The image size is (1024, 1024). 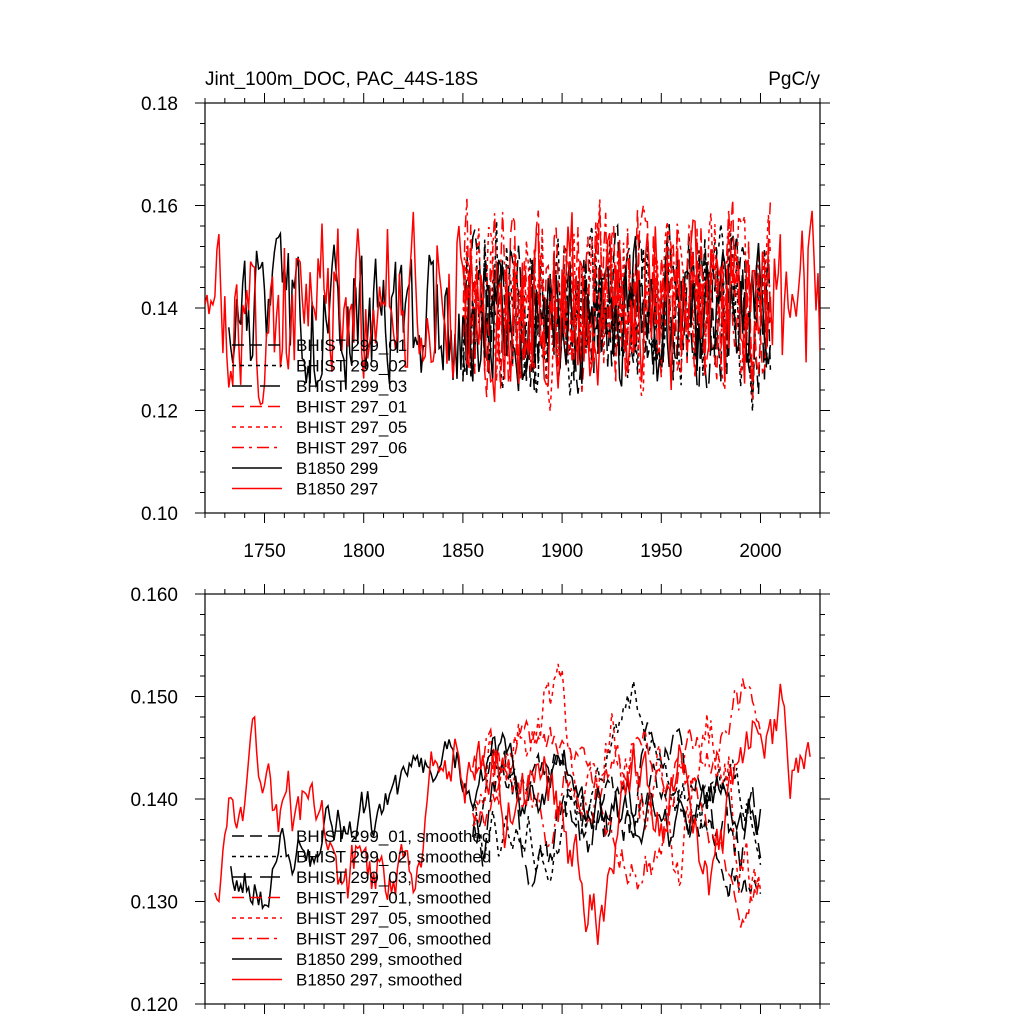 What do you see at coordinates (154, 595) in the screenshot?
I see `y-tick-label: 0.160` at bounding box center [154, 595].